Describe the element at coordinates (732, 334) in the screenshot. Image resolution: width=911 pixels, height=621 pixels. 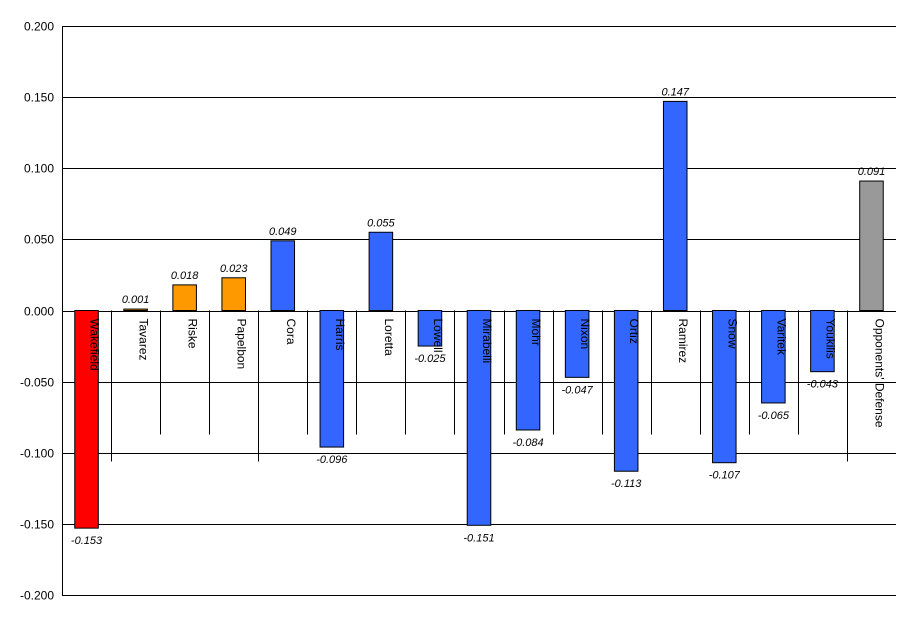
I see `category-label: Snow` at that location.